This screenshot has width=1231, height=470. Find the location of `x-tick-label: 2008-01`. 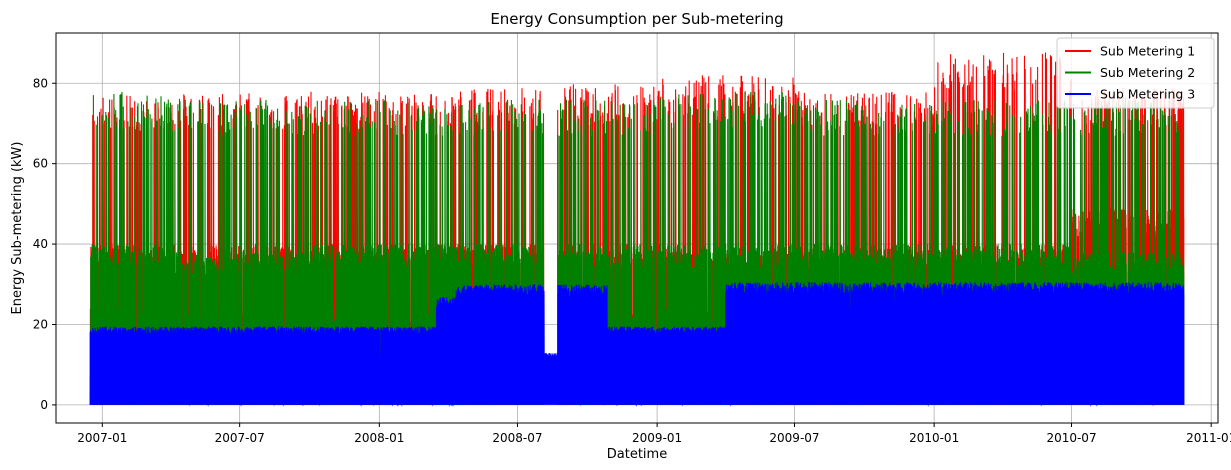

x-tick-label: 2008-01 is located at coordinates (379, 438).